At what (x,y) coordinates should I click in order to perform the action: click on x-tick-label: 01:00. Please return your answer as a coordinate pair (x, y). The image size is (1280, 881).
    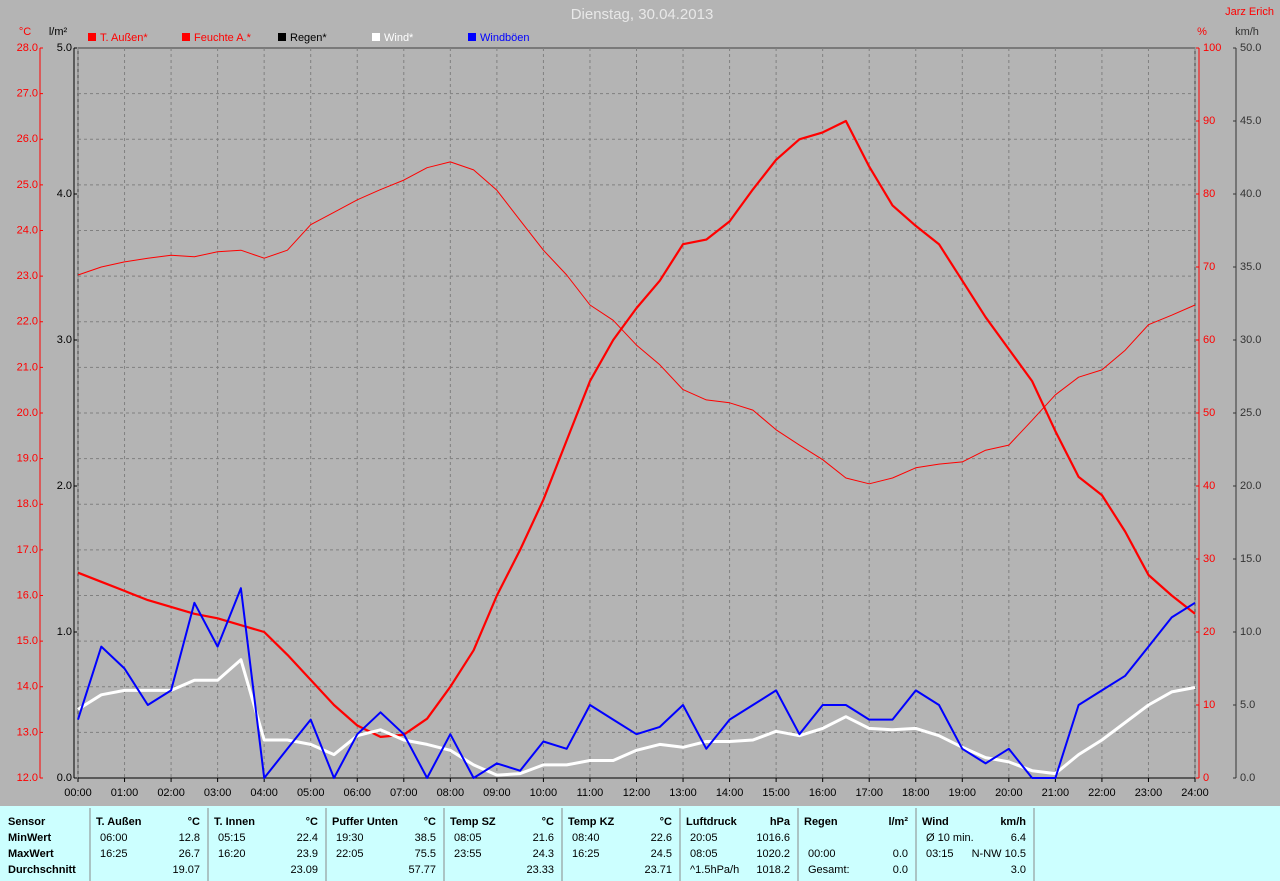
    Looking at the image, I should click on (125, 793).